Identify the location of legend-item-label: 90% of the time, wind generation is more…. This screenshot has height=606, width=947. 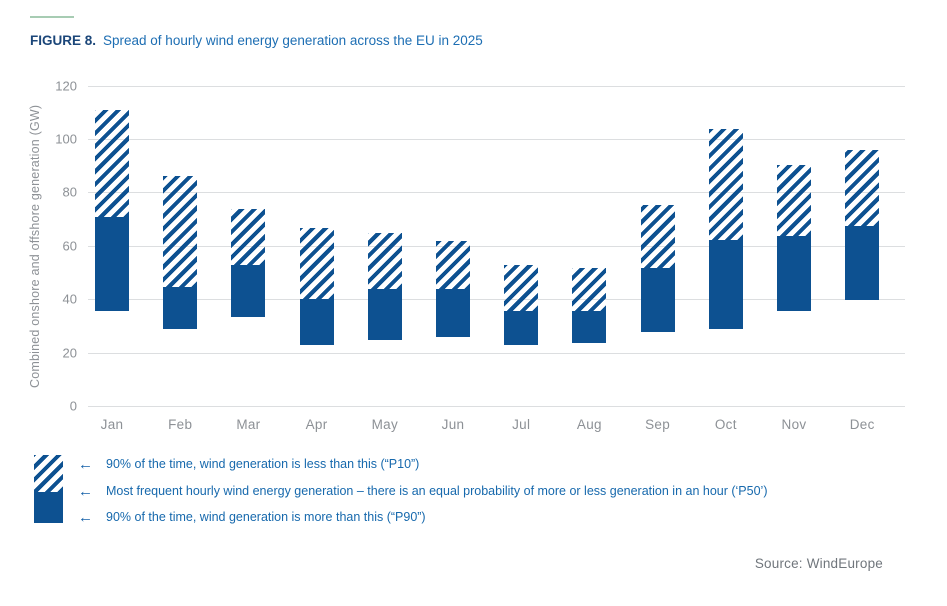
(266, 517).